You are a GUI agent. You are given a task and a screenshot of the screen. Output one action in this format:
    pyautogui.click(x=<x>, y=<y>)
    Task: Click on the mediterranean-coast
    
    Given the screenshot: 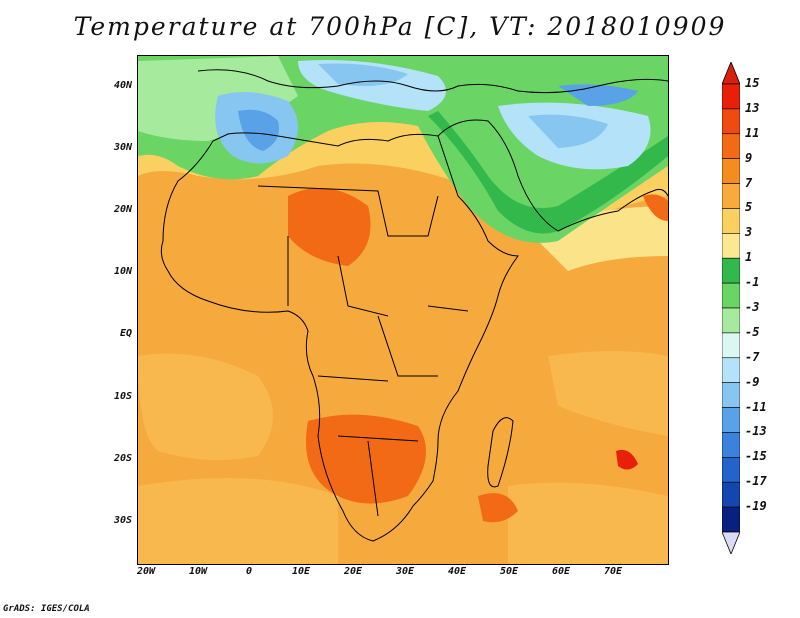 What is the action you would take?
    pyautogui.click(x=432, y=81)
    